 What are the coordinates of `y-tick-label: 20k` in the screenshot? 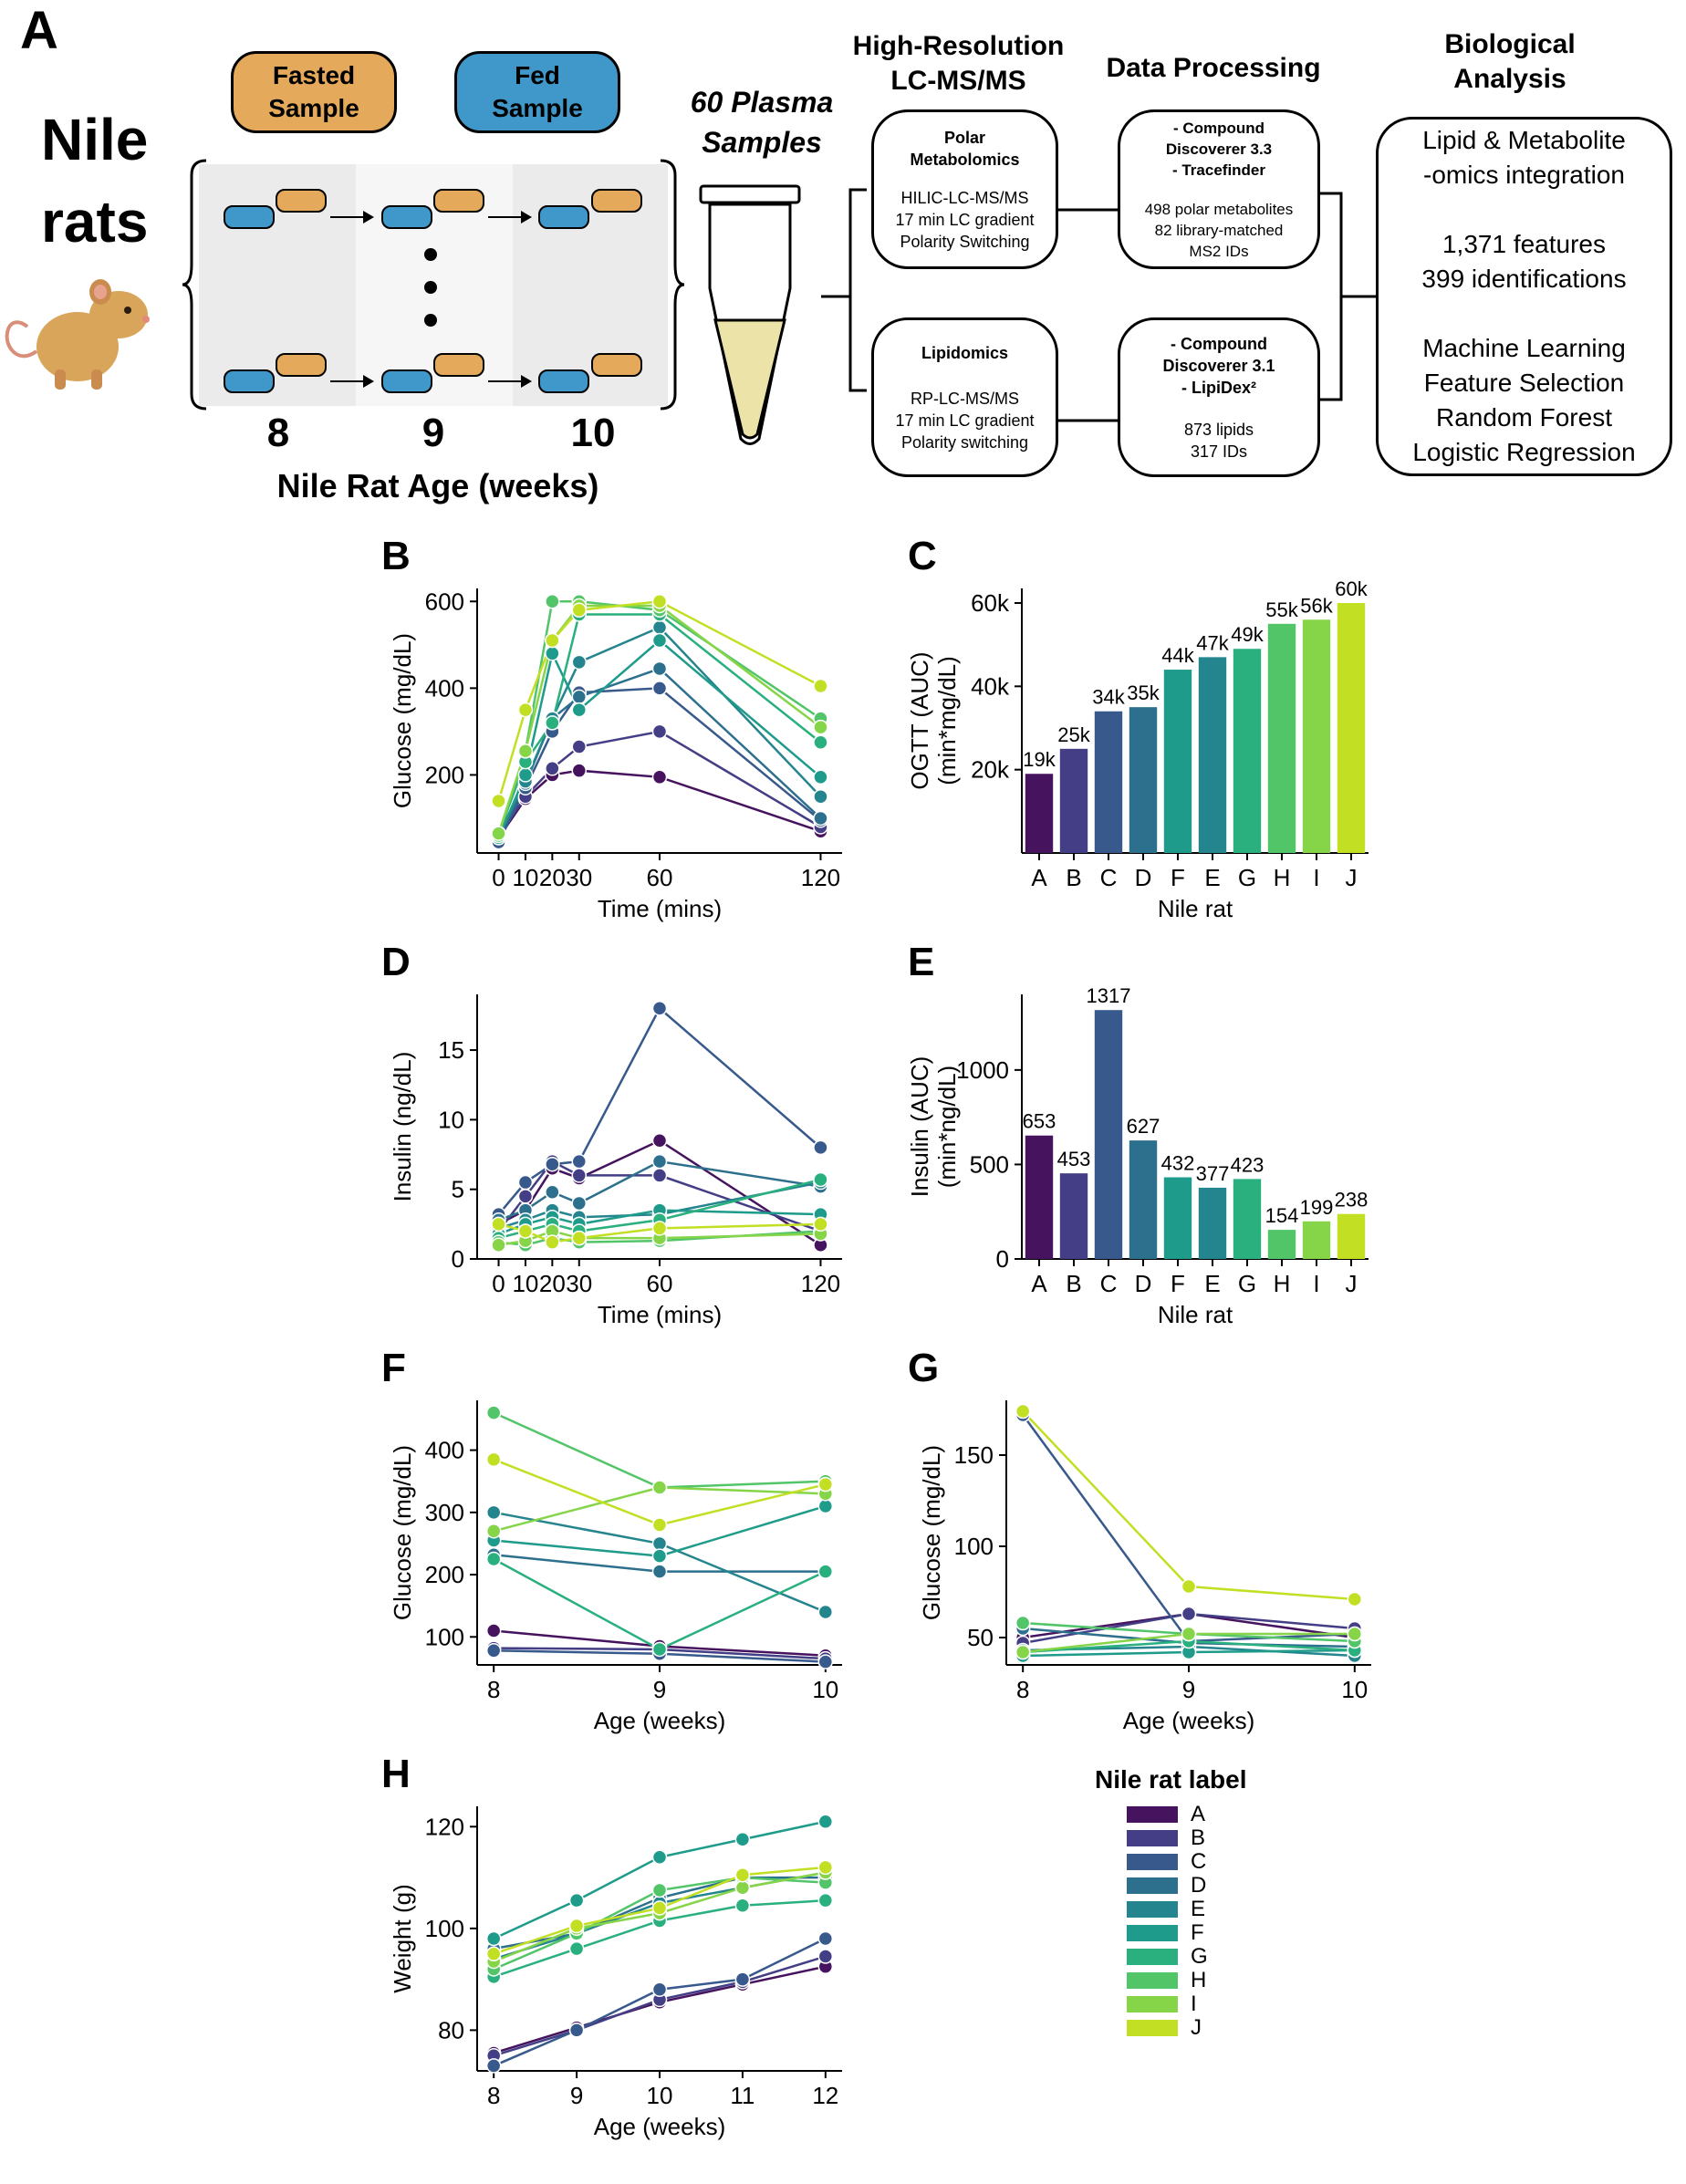 It's located at (990, 770).